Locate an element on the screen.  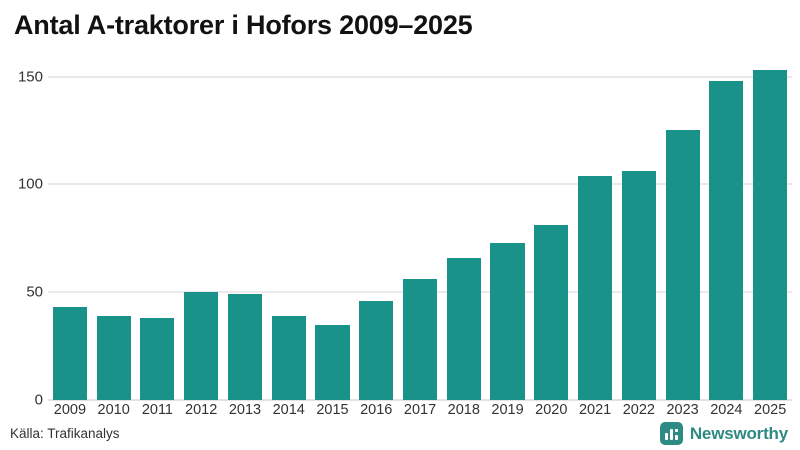
x-tick-label: 2023 is located at coordinates (682, 410).